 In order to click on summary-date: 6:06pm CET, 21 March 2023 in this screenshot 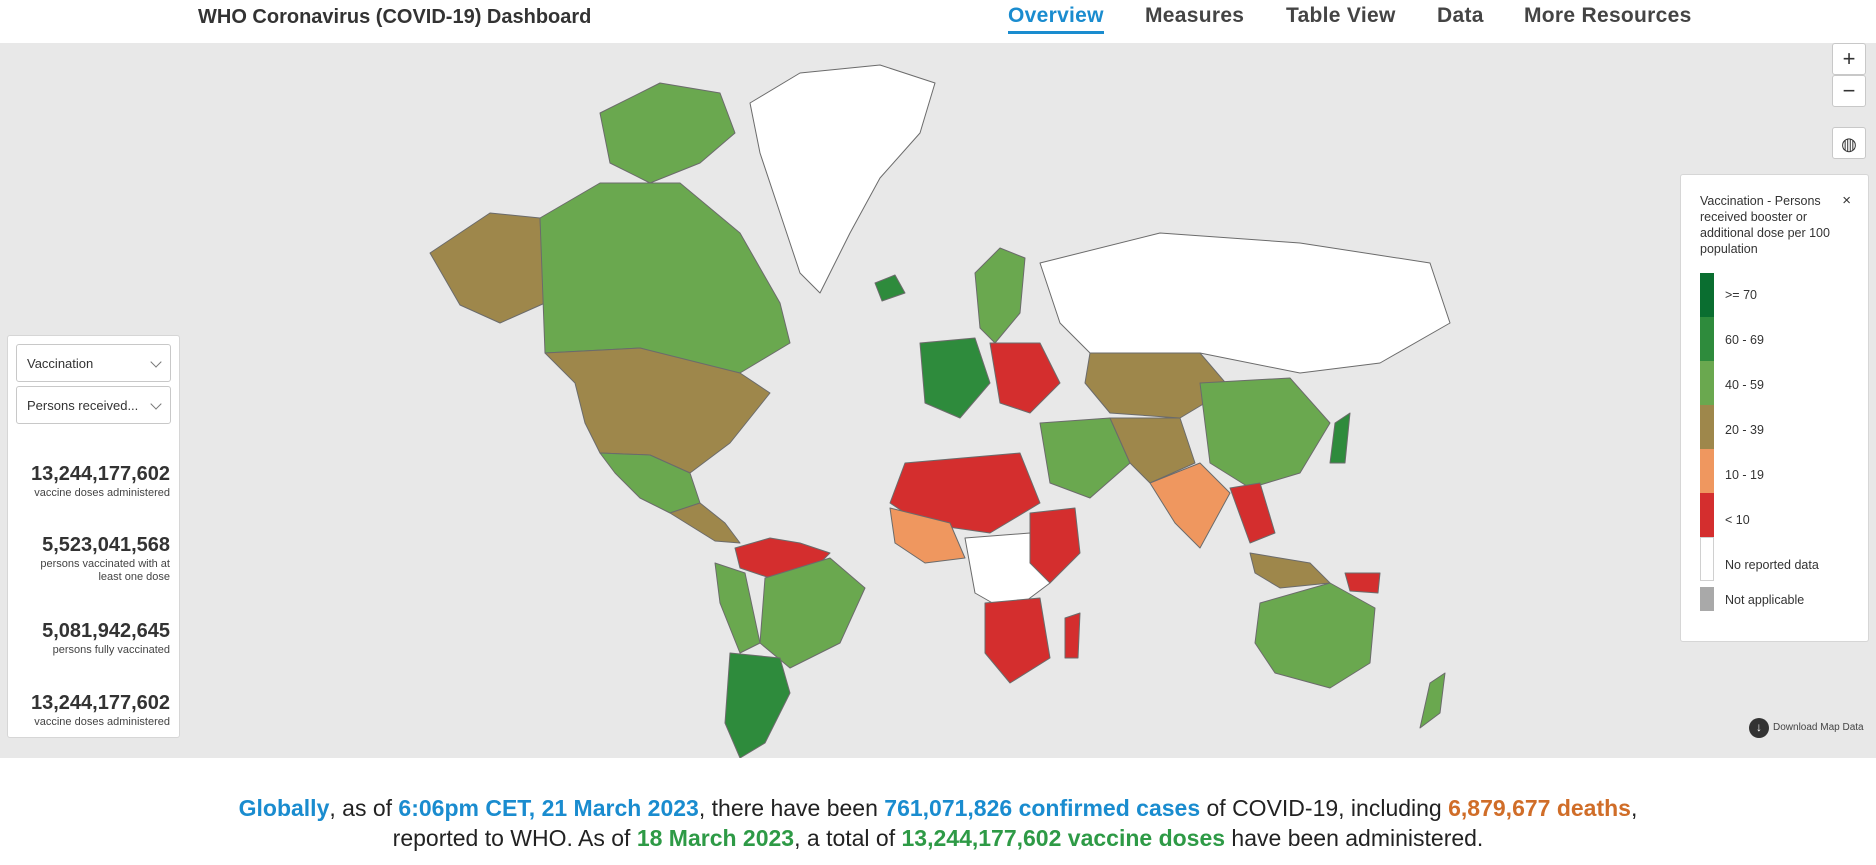, I will do `click(548, 808)`.